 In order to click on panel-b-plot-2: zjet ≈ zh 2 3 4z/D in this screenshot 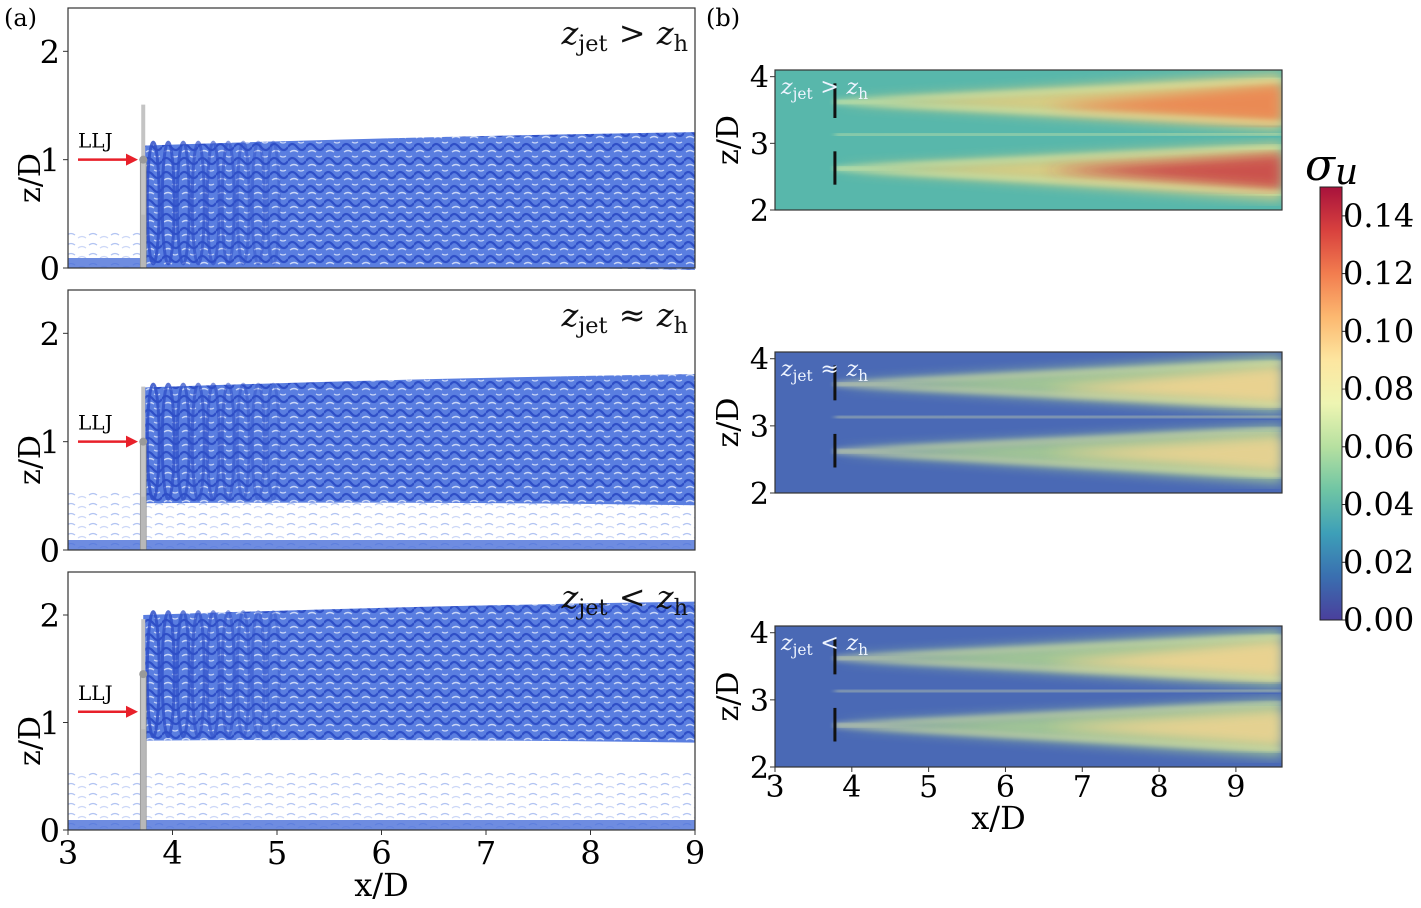, I will do `click(997, 427)`.